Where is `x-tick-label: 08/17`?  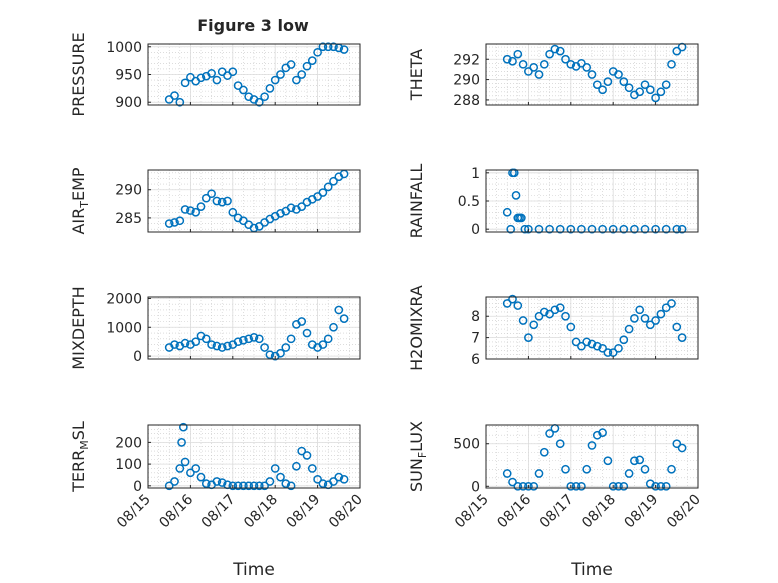
x-tick-label: 08/17 is located at coordinates (219, 512).